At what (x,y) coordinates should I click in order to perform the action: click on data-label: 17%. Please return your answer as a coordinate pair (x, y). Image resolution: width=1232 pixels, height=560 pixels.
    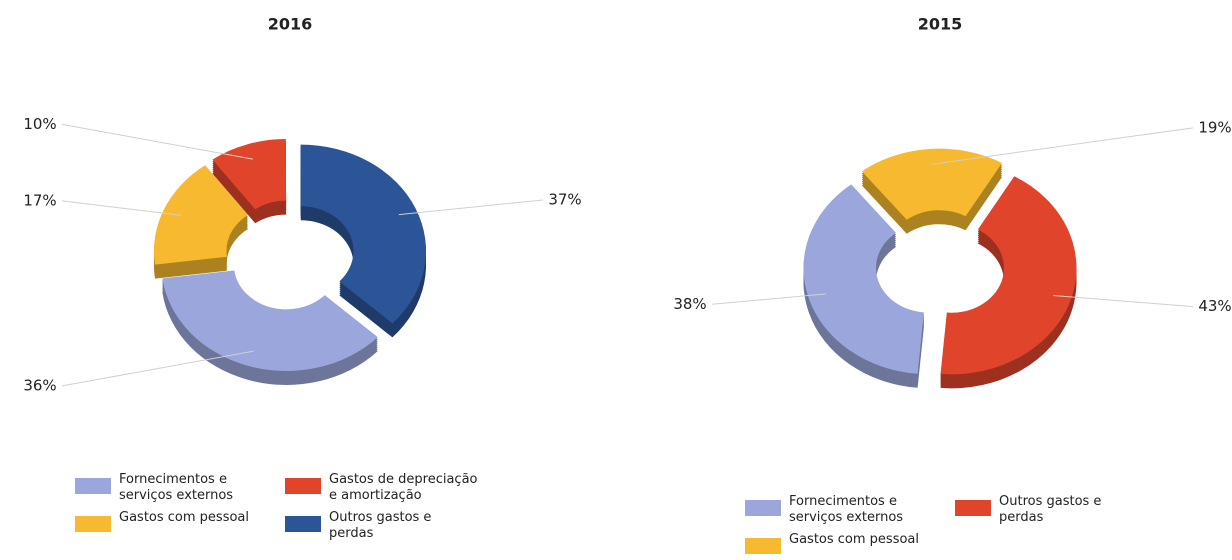
    Looking at the image, I should click on (39, 200).